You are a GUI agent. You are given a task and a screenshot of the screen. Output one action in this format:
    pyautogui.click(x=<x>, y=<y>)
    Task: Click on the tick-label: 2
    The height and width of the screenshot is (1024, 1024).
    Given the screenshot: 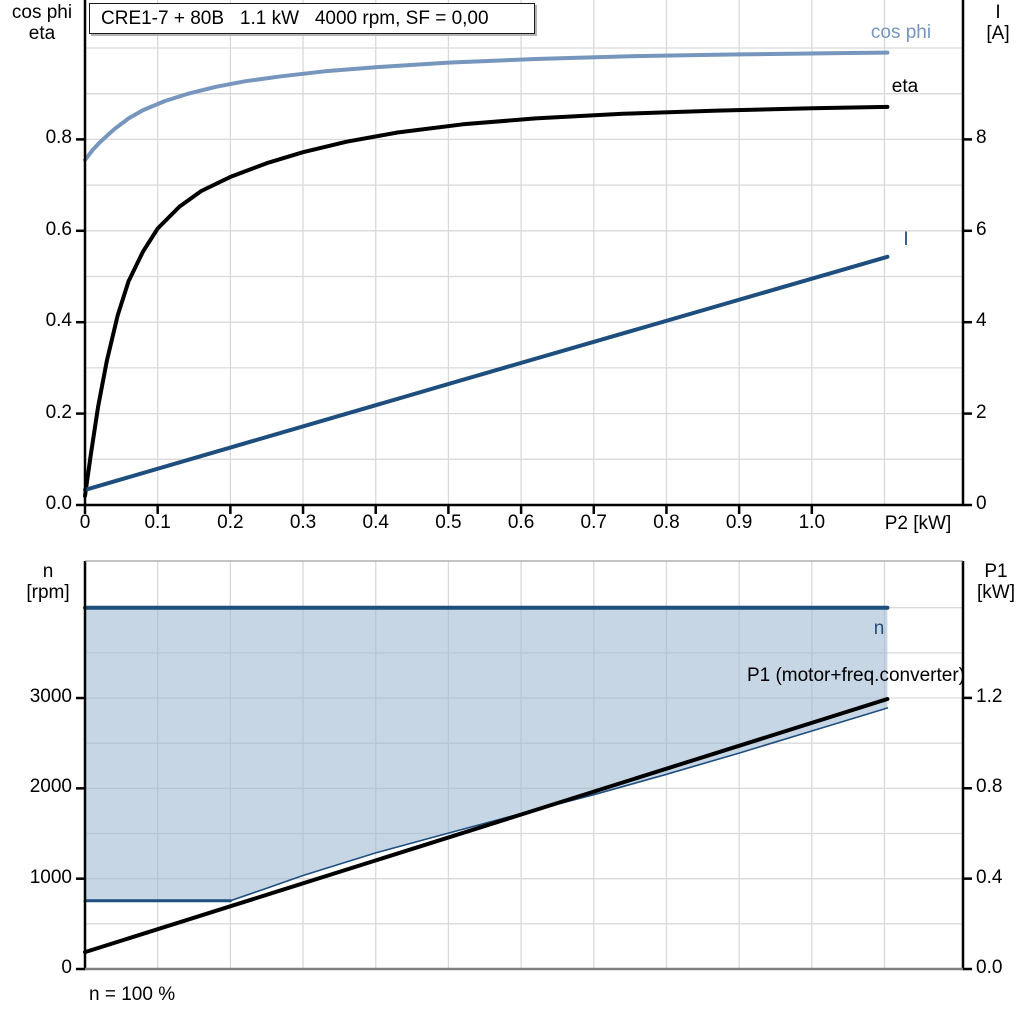 What is the action you would take?
    pyautogui.click(x=981, y=412)
    